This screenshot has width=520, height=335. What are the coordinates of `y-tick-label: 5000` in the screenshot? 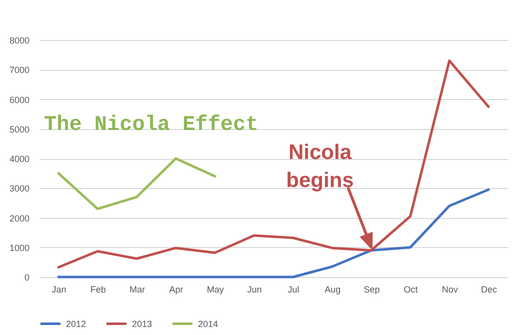 It's located at (19, 129).